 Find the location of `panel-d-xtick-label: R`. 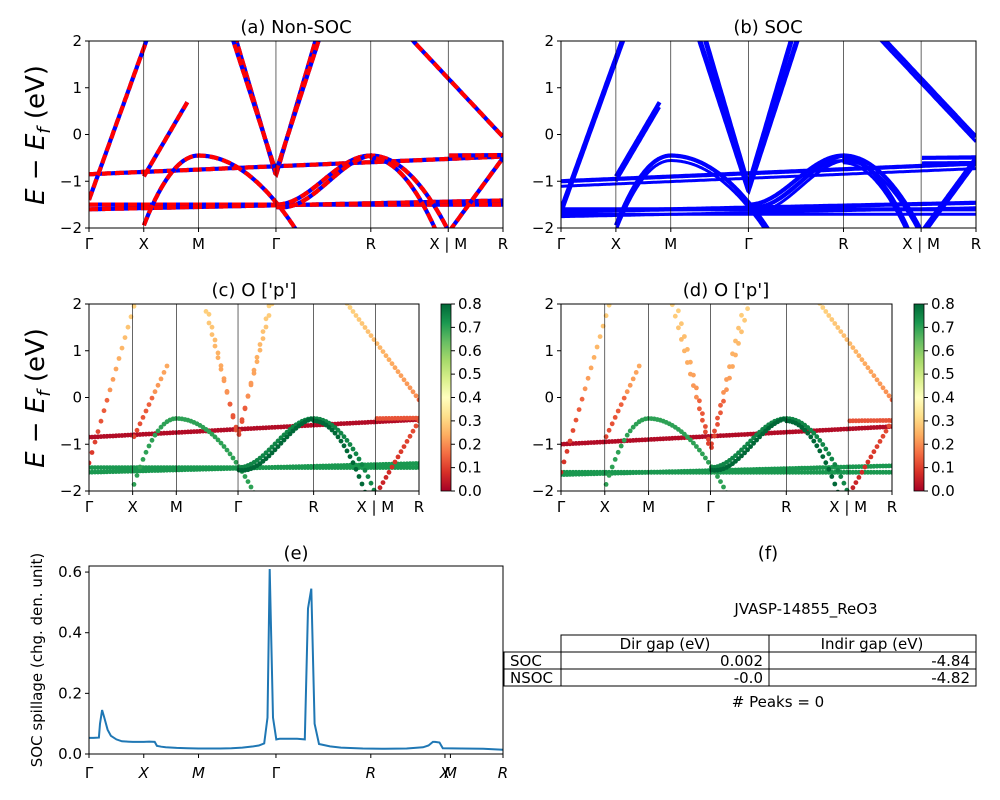

panel-d-xtick-label: R is located at coordinates (892, 507).